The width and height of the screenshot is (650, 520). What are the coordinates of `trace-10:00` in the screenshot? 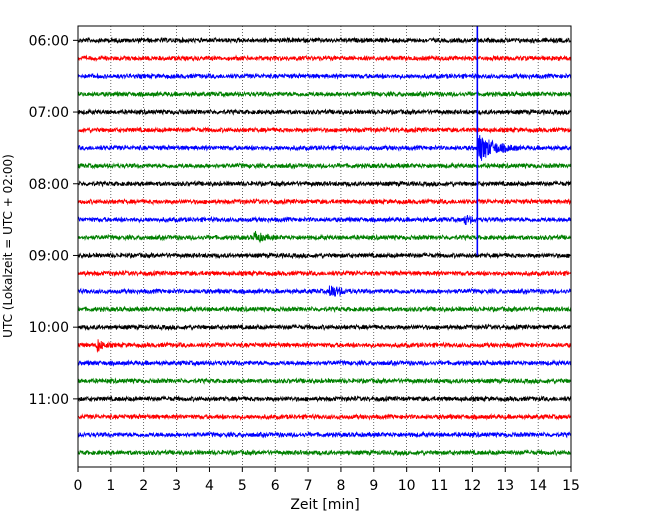 It's located at (324, 327).